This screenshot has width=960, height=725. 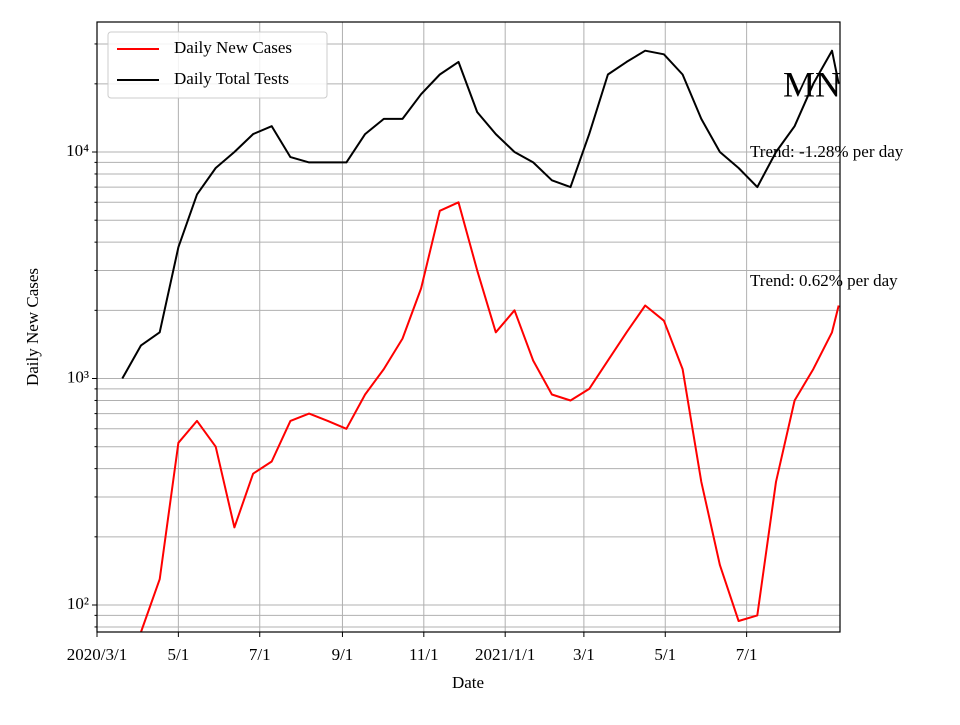 I want to click on legend-box, so click(x=217, y=65).